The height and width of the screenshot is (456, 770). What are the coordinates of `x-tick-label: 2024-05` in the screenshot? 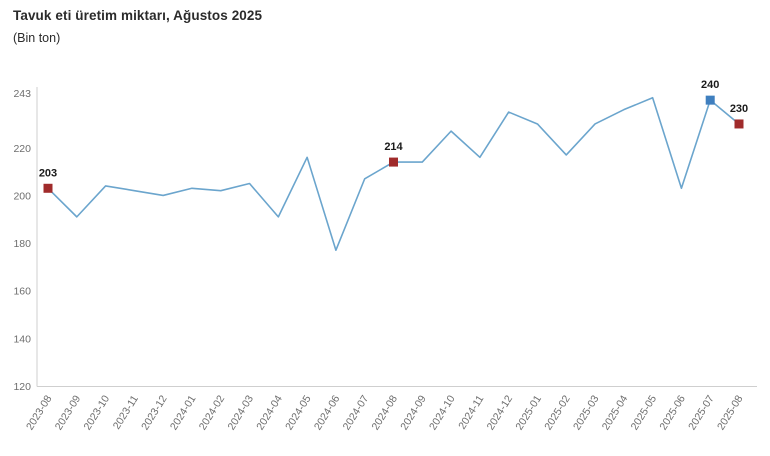 It's located at (298, 412).